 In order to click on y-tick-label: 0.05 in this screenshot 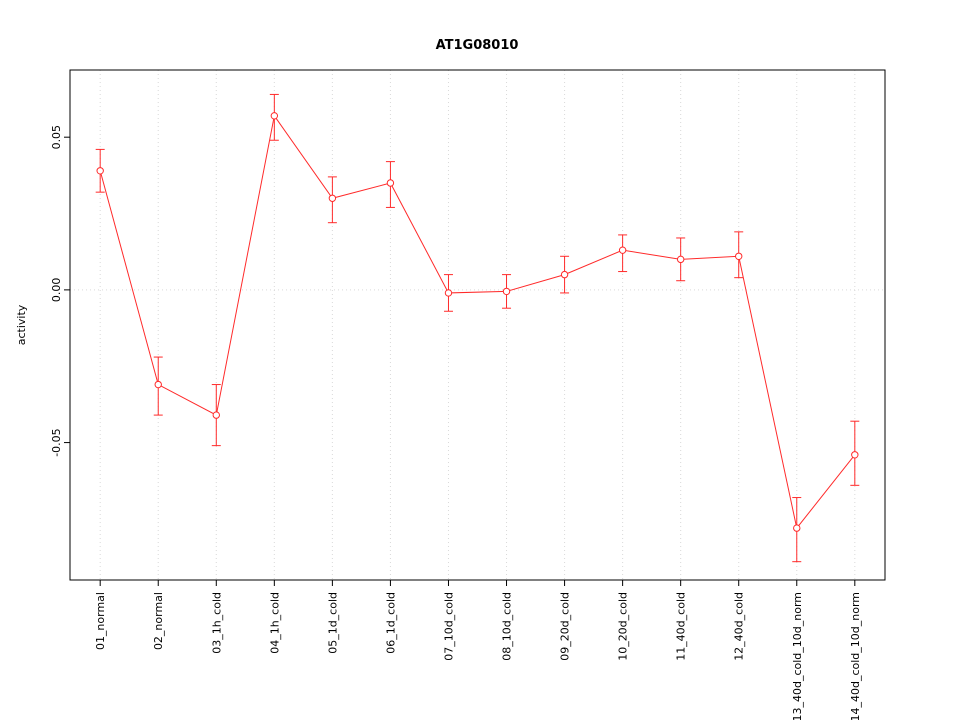, I will do `click(56, 137)`.